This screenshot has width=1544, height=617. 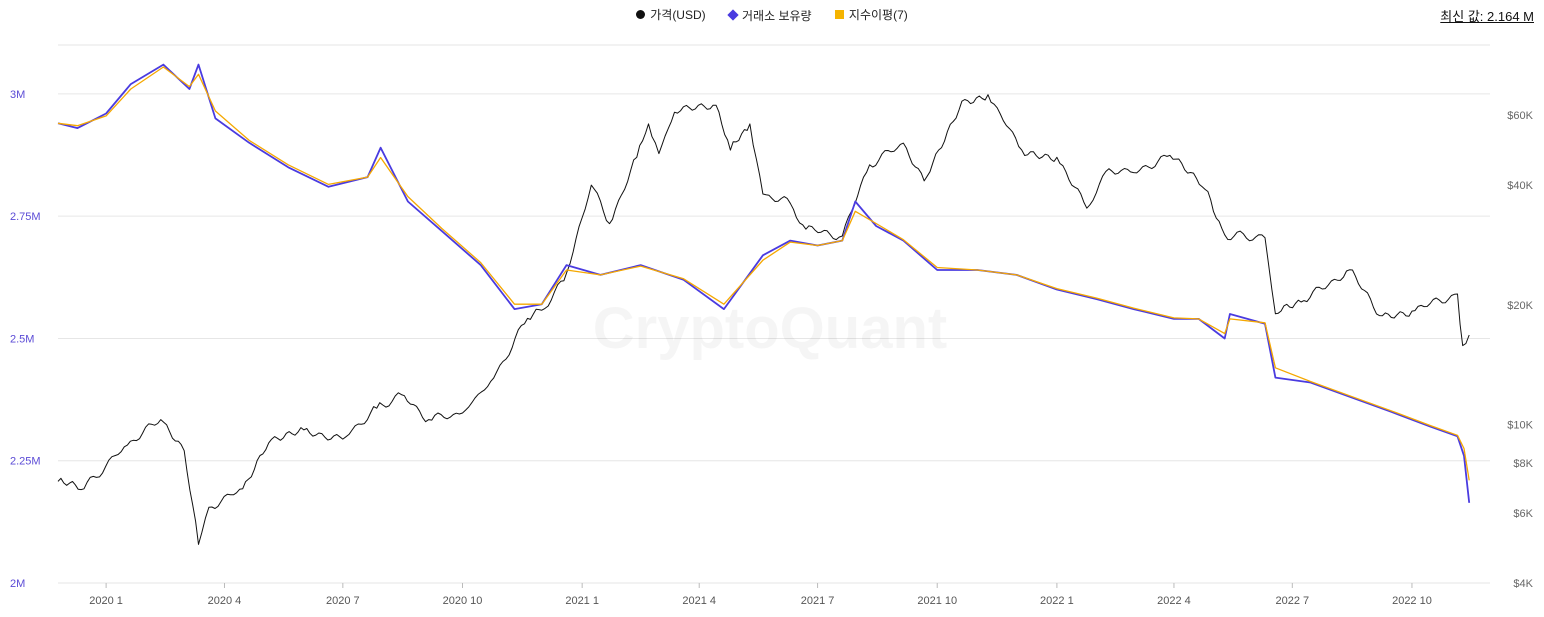 What do you see at coordinates (1412, 601) in the screenshot?
I see `x-tick-label: 2022 10` at bounding box center [1412, 601].